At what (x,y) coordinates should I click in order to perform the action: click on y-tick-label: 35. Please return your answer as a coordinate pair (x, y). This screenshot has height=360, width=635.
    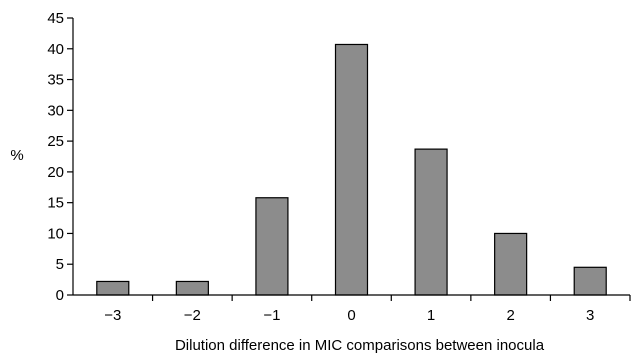
    Looking at the image, I should click on (55, 80).